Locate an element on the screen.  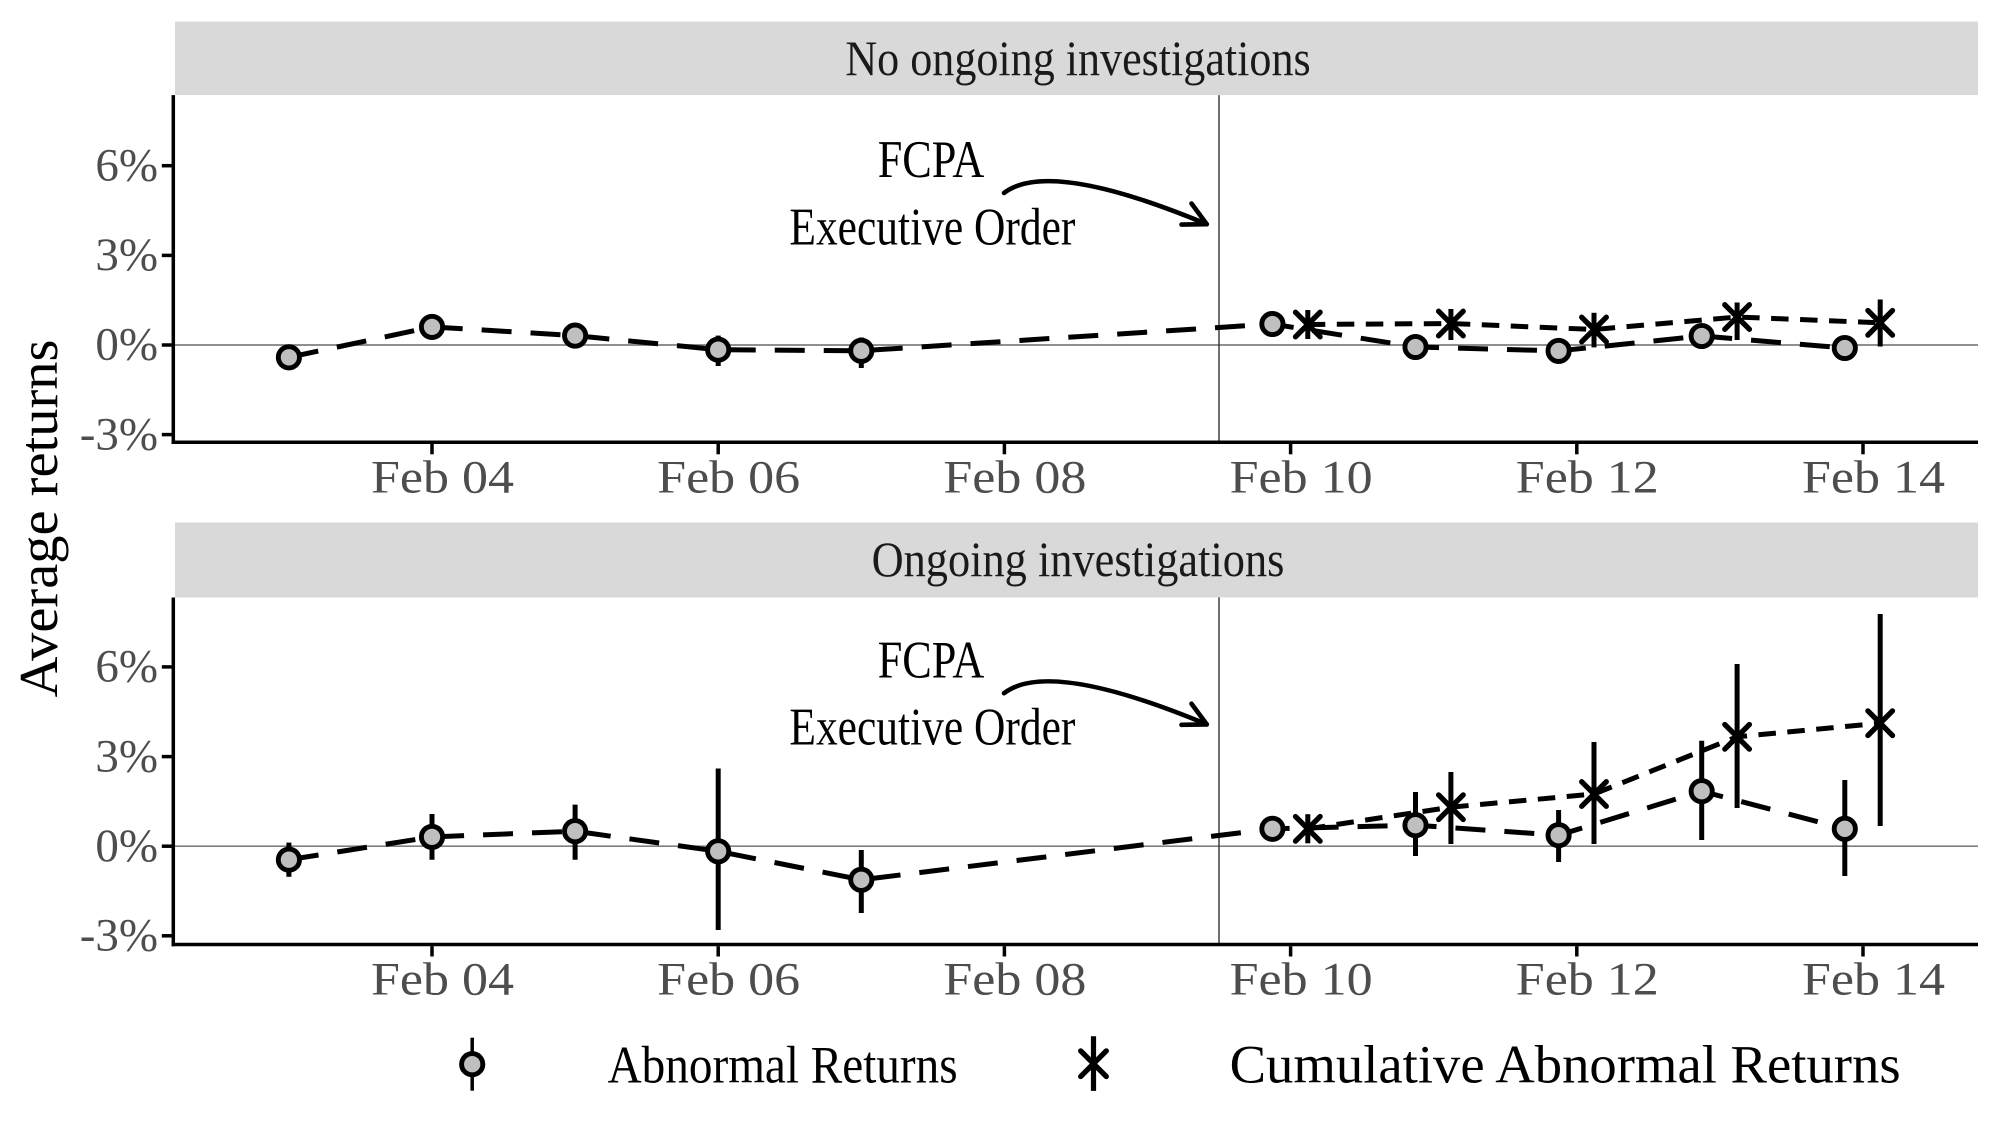
svg-text: No ongoing investigations is located at coordinates (1077, 58).